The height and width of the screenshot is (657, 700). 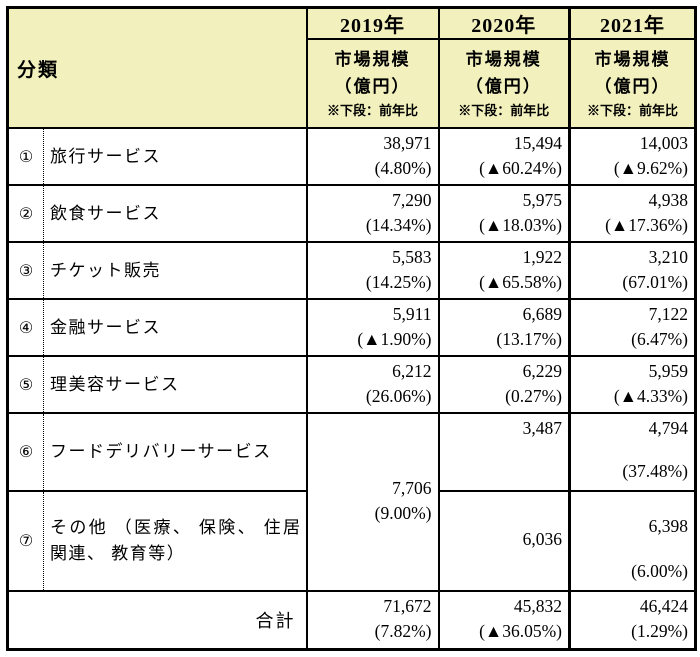 I want to click on value-cell-2020: 5,975 (▲18.03%), so click(x=504, y=213).